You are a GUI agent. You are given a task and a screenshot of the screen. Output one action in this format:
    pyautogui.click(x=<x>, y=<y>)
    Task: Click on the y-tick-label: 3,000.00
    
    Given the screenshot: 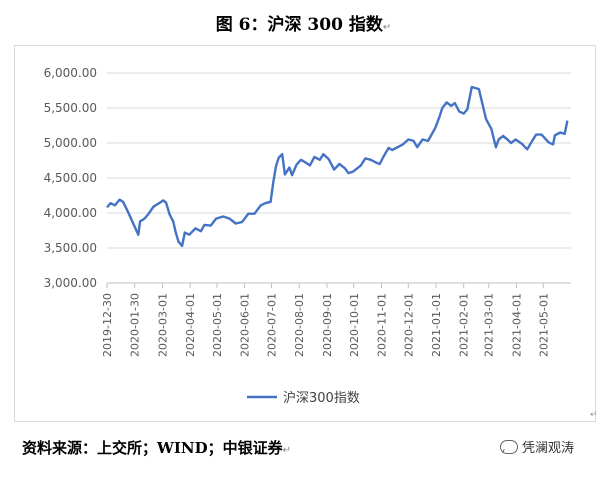 What is the action you would take?
    pyautogui.click(x=70, y=283)
    